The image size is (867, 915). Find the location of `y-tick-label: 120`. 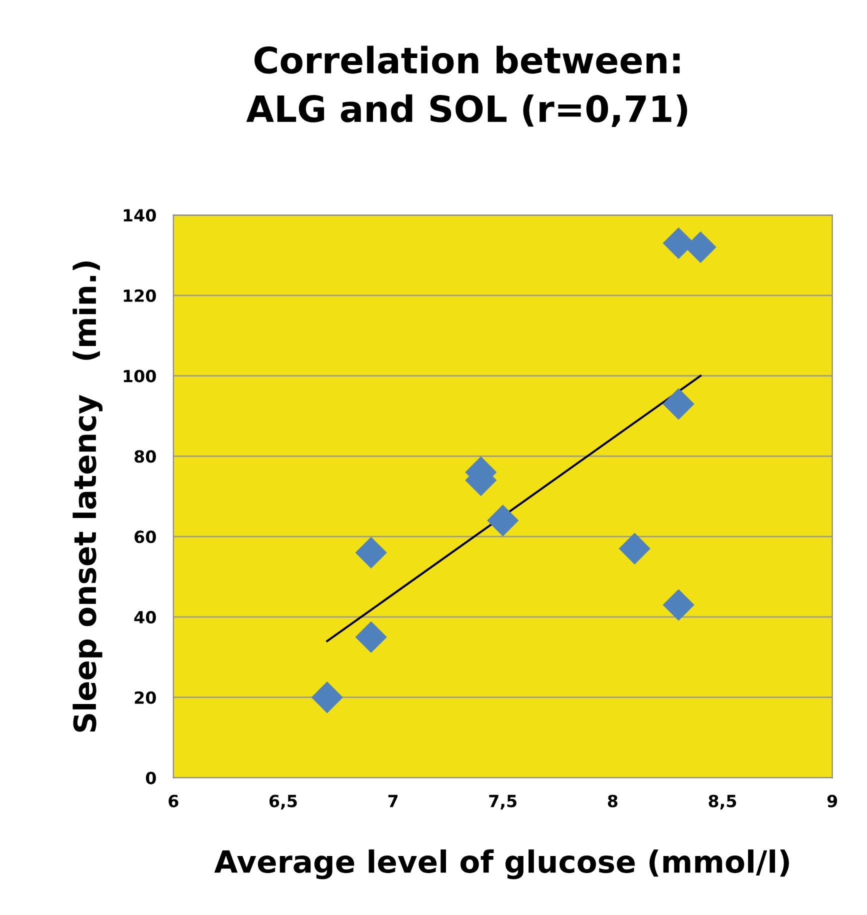

y-tick-label: 120 is located at coordinates (140, 295).